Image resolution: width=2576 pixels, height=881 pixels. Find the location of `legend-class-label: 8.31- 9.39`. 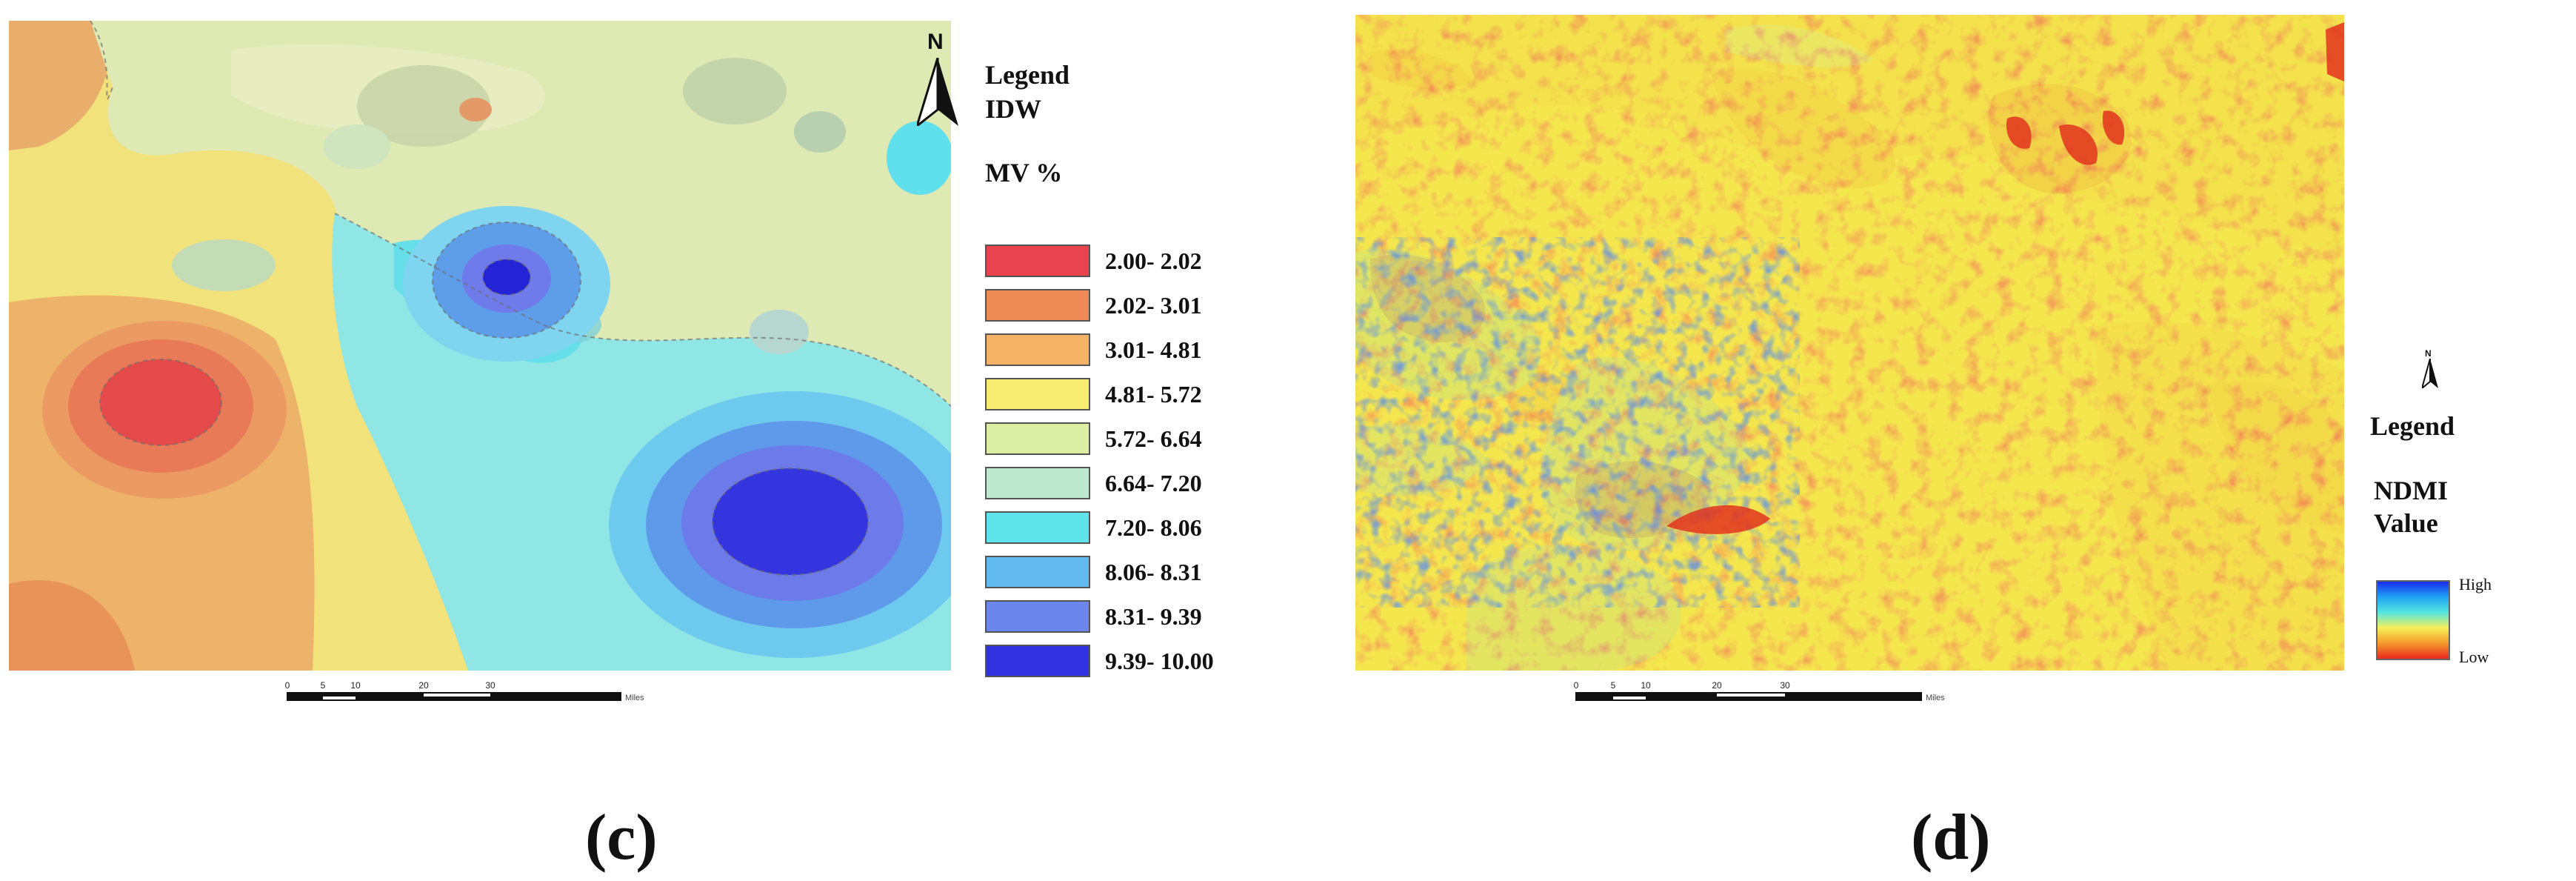

legend-class-label: 8.31- 9.39 is located at coordinates (1153, 616).